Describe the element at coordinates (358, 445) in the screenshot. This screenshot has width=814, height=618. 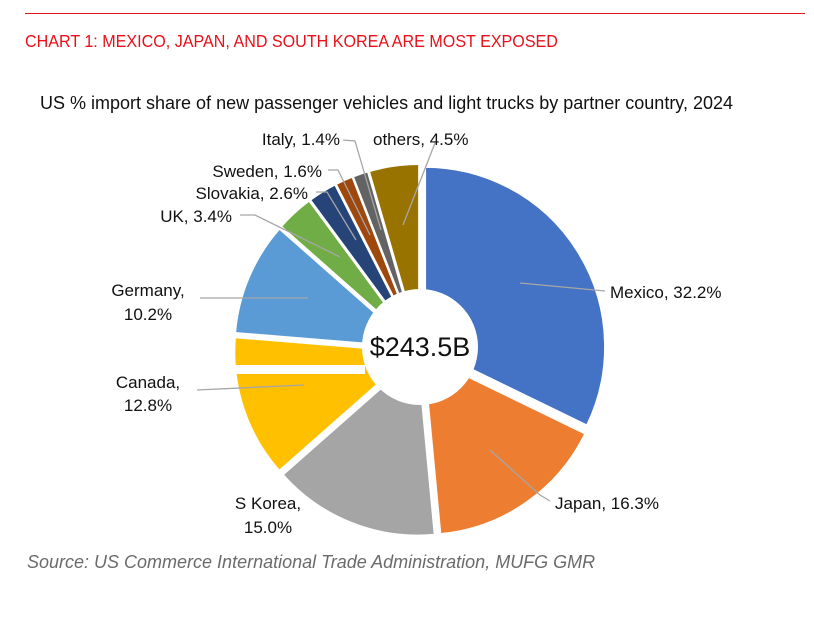
I see `slice-s-korea` at that location.